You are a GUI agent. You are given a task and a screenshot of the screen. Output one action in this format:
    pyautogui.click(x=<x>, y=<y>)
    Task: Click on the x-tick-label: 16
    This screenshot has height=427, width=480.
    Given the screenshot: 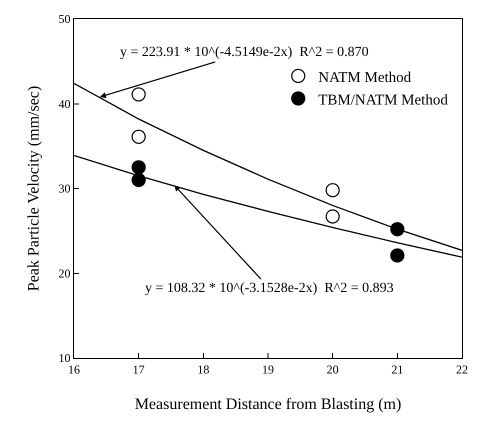 What is the action you would take?
    pyautogui.click(x=74, y=369)
    